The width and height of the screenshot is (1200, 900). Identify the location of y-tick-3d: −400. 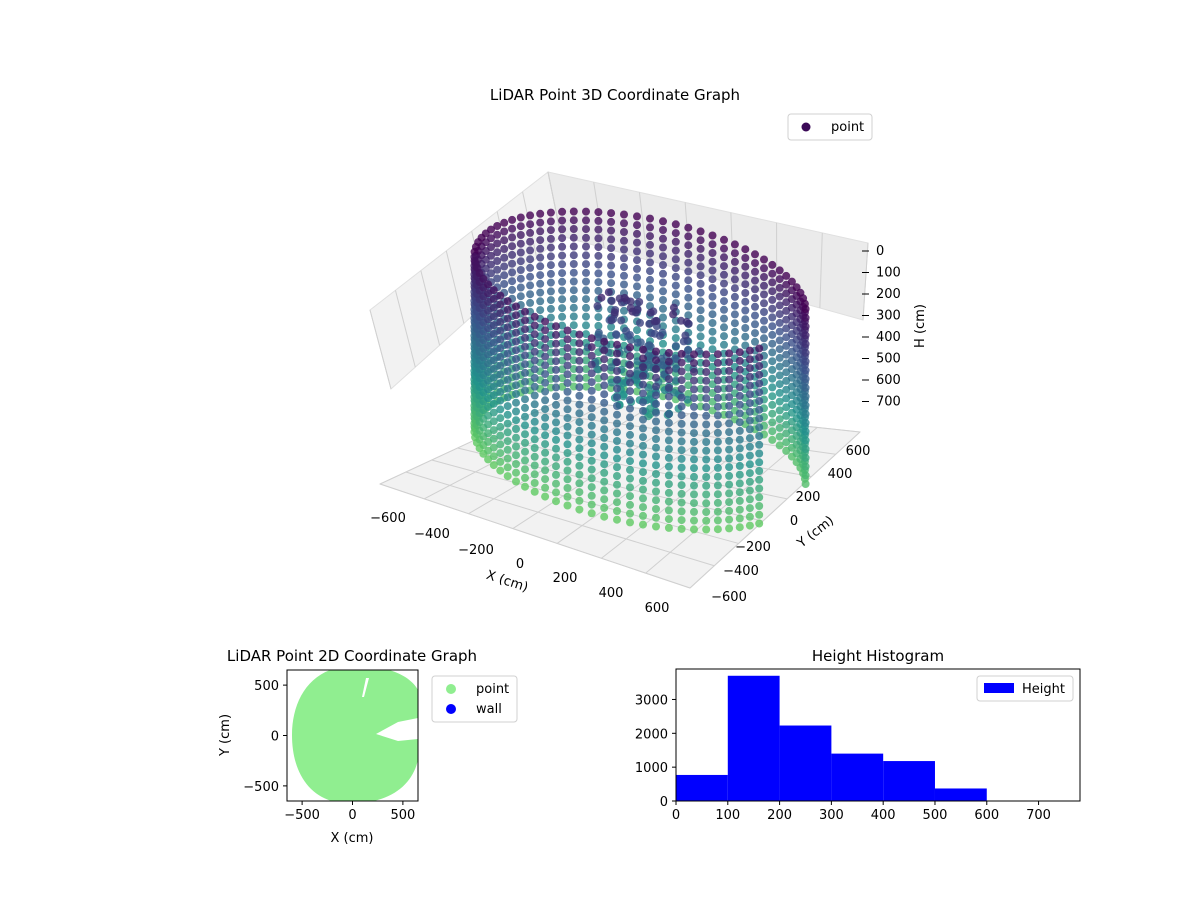
(741, 571).